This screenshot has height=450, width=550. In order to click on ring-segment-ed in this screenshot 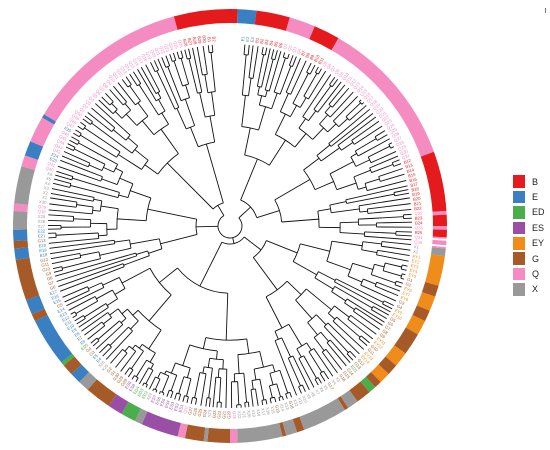, I will do `click(131, 411)`.